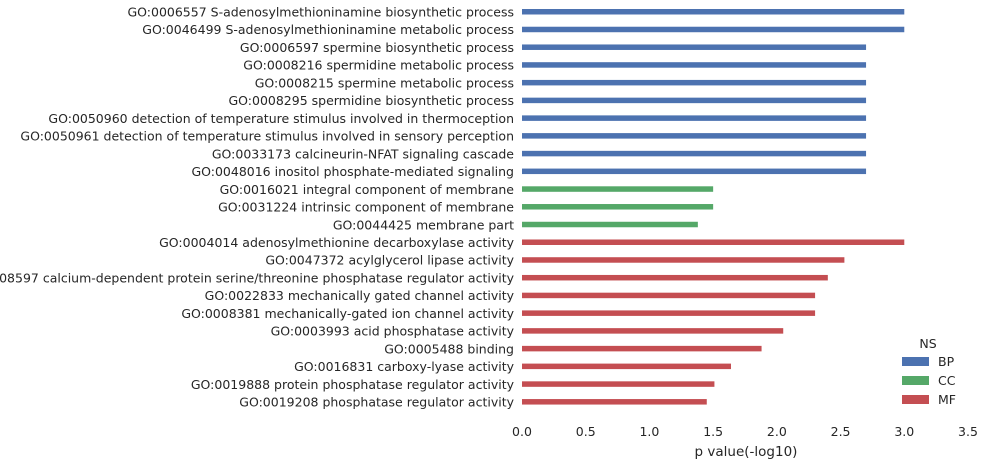 This screenshot has height=466, width=985. I want to click on legend-label-cc: CC, so click(947, 380).